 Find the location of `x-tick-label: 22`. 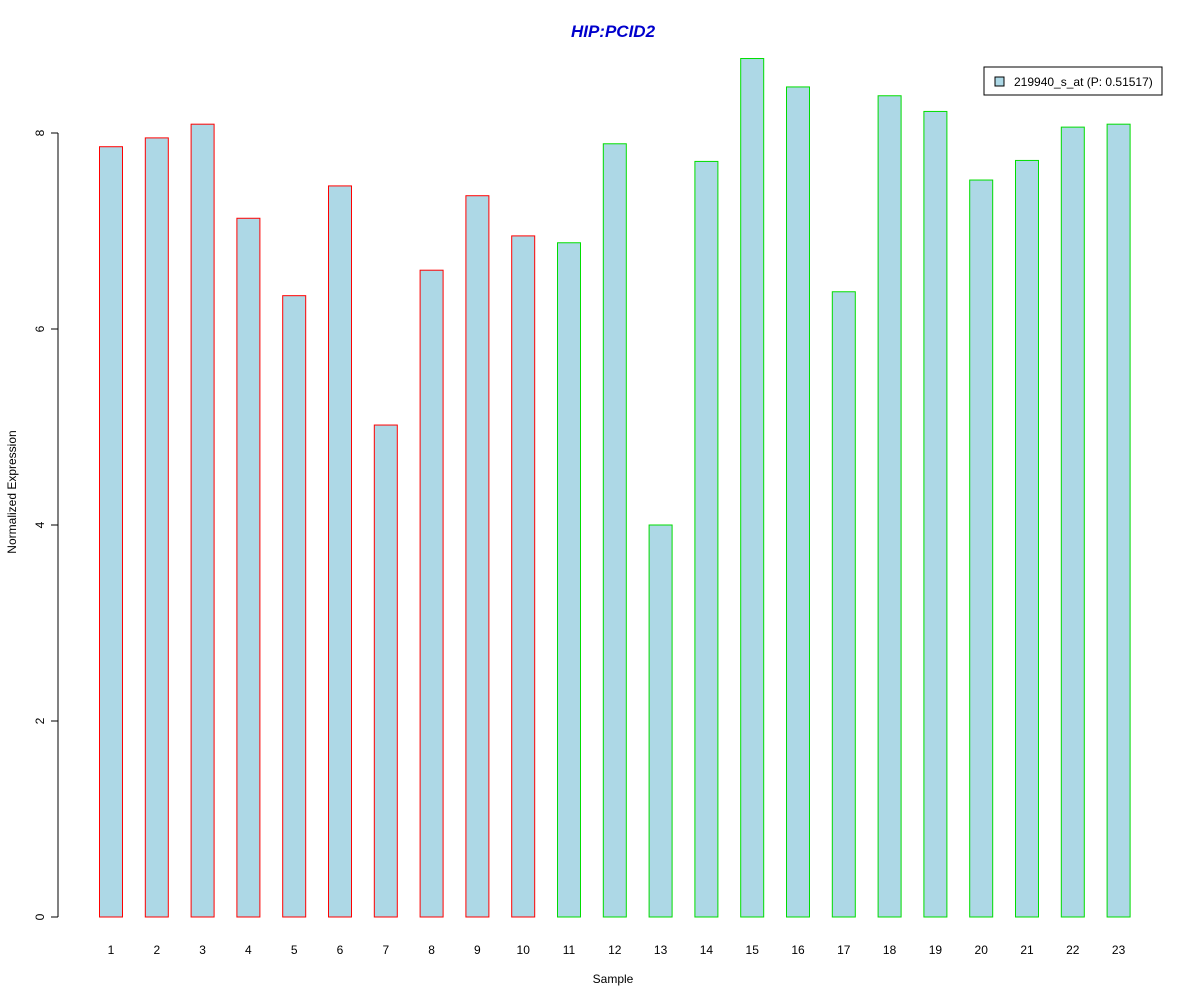

x-tick-label: 22 is located at coordinates (1073, 950).